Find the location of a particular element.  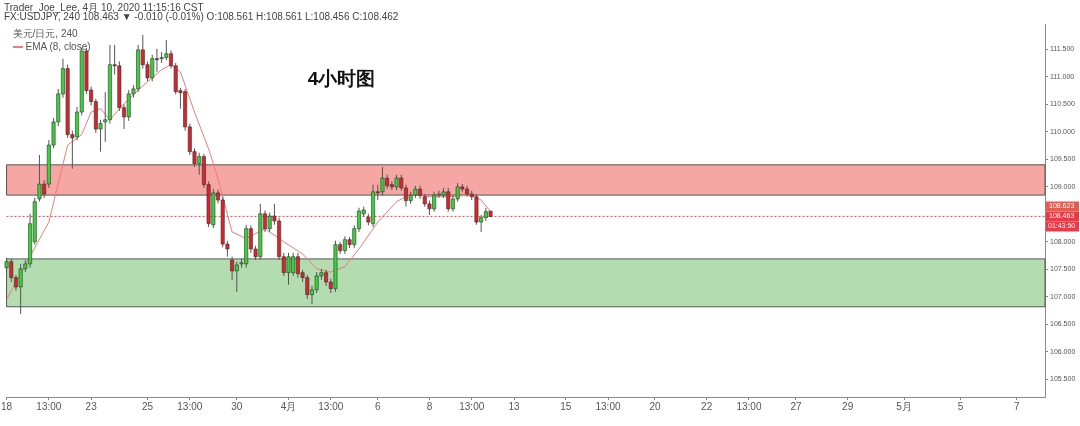

text: Trader_Joe_Lee, 4月 10, 2020 11:15:16 CST is located at coordinates (104, 7).